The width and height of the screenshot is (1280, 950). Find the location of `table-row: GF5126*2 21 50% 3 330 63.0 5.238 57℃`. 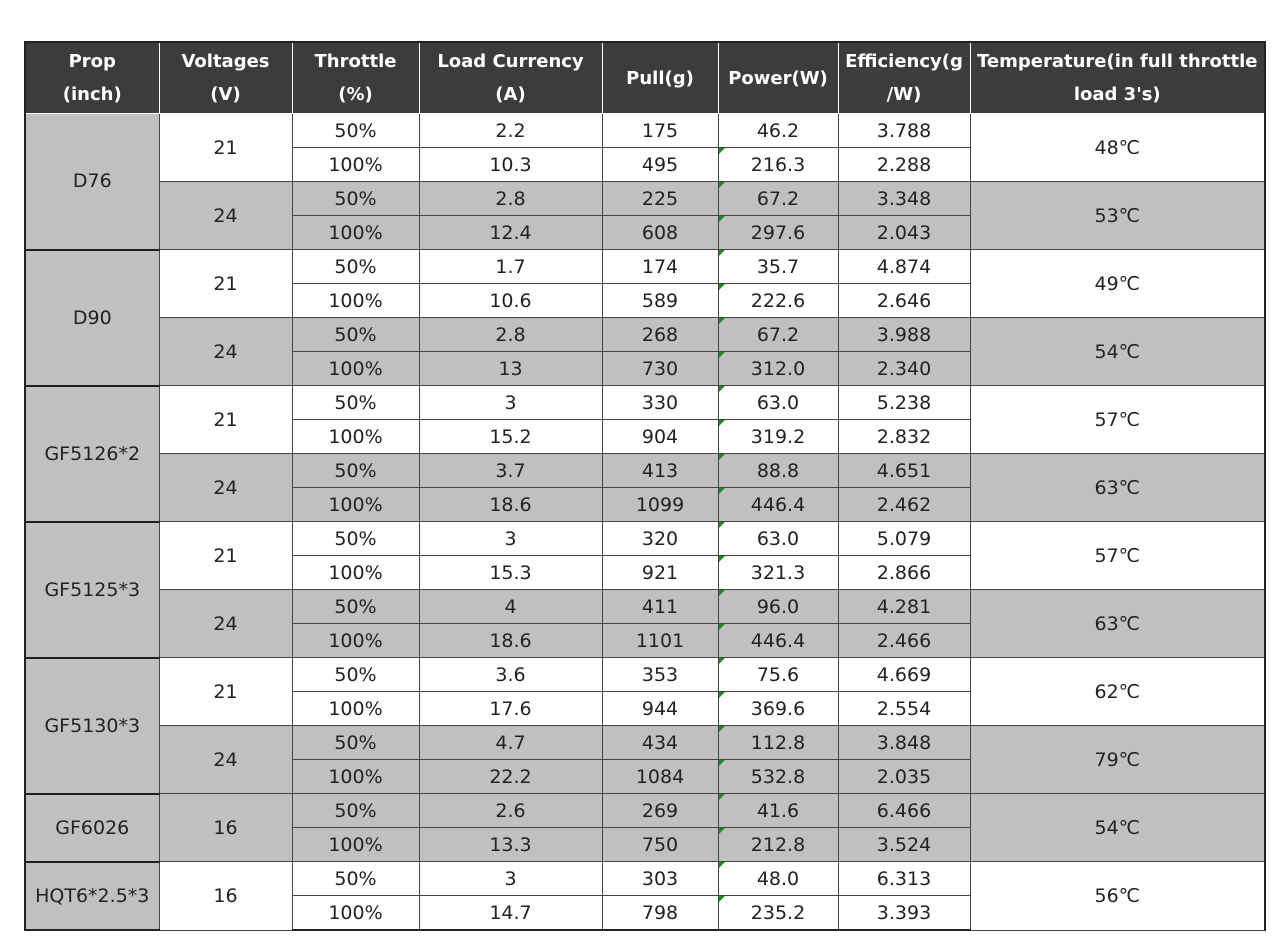

table-row: GF5126*2 21 50% 3 330 63.0 5.238 57℃ is located at coordinates (645, 454).